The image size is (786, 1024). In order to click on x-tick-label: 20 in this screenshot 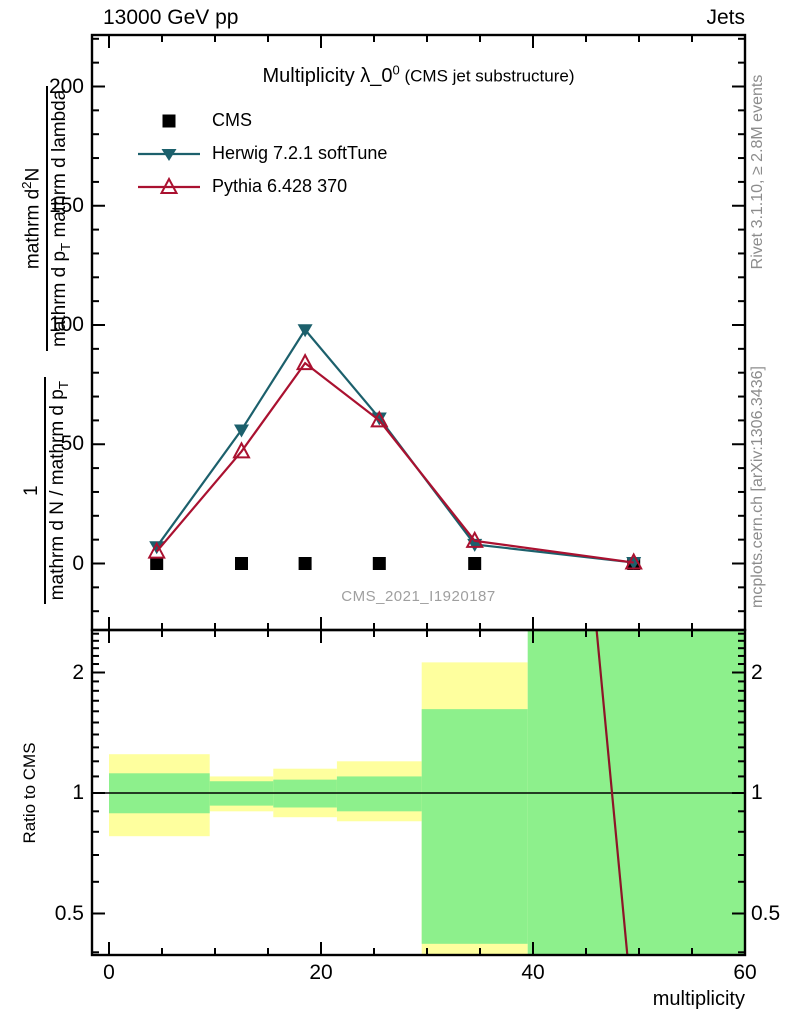, I will do `click(321, 972)`.